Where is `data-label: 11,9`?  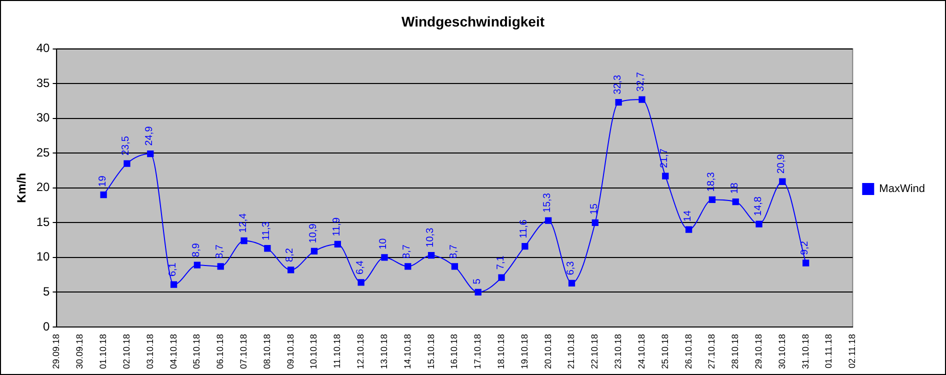
data-label: 11,9 is located at coordinates (336, 226).